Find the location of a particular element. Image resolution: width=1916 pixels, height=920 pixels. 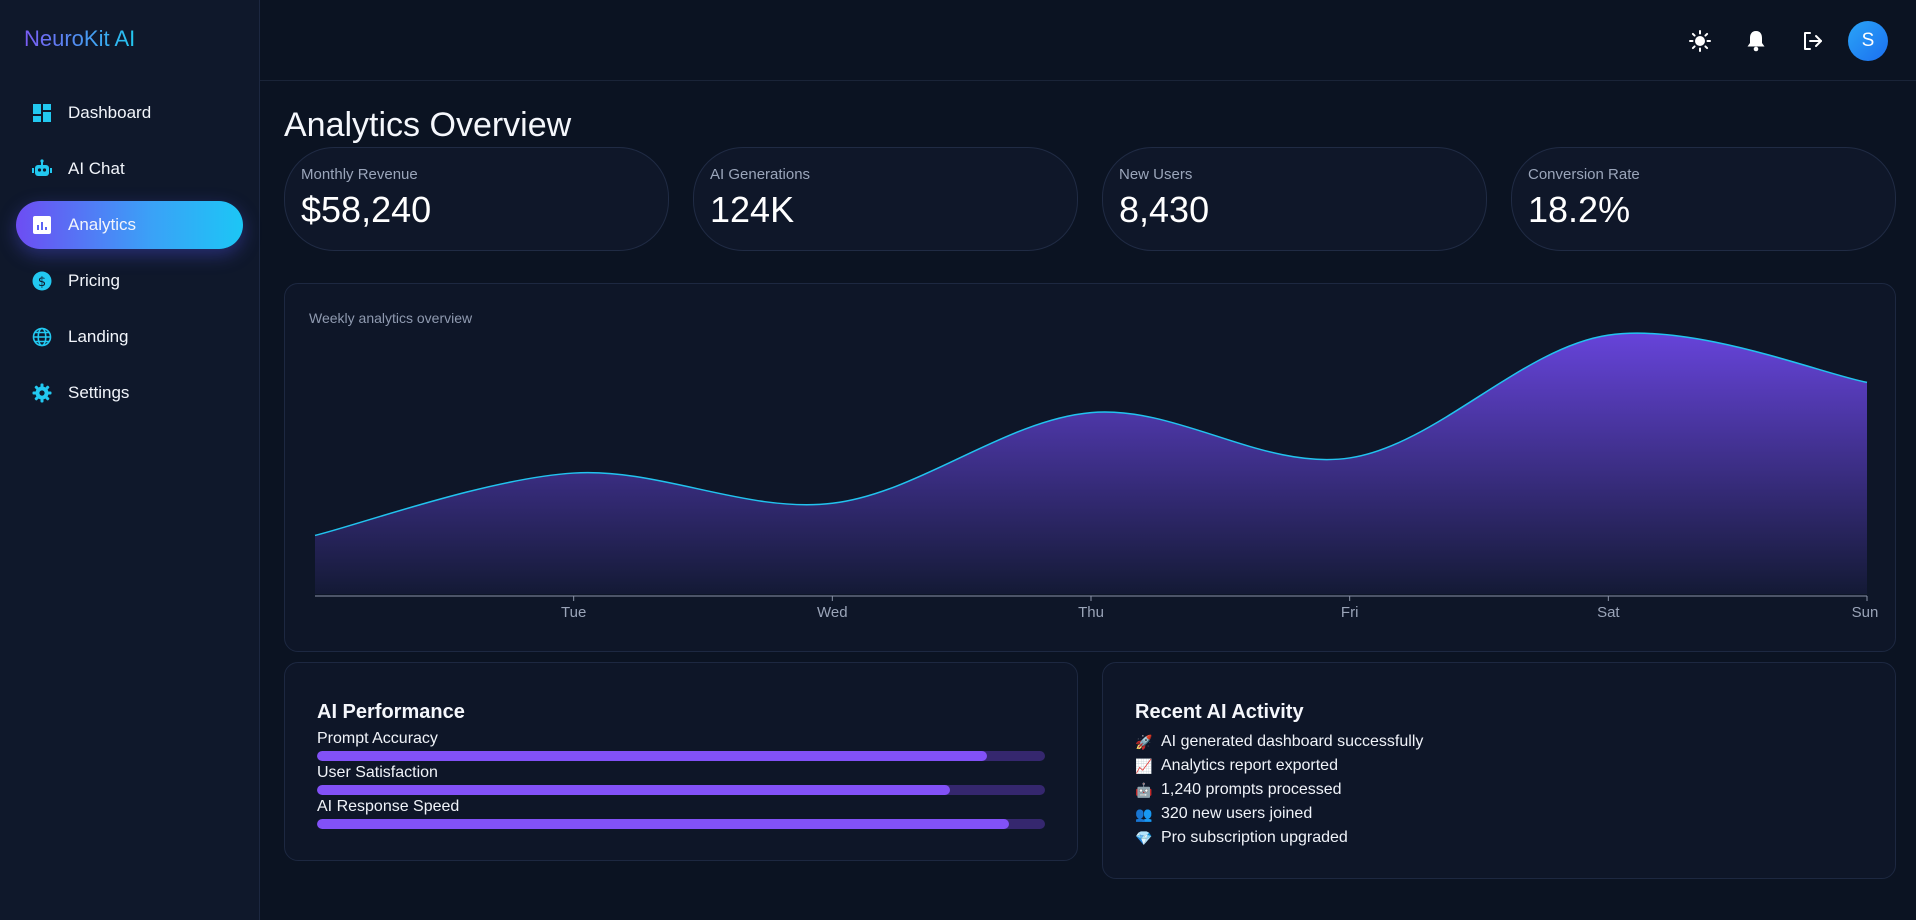

topbar: S is located at coordinates (1088, 40).